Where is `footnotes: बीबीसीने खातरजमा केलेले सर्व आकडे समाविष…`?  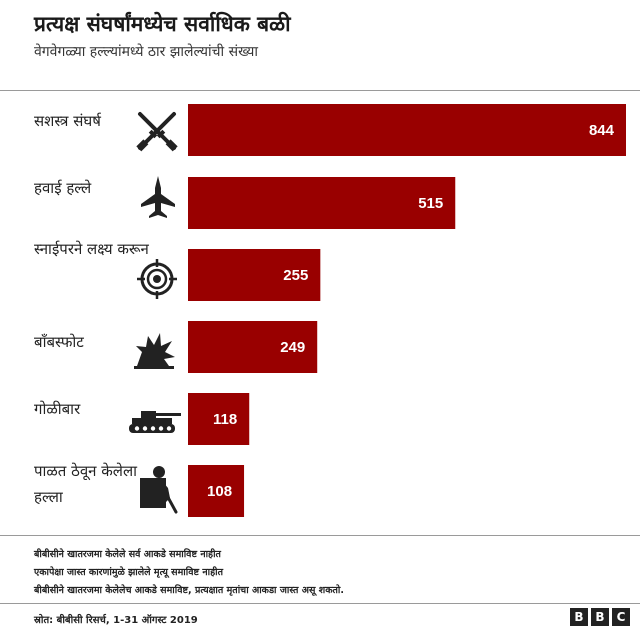 footnotes: बीबीसीने खातरजमा केलेले सर्व आकडे समाविष… is located at coordinates (189, 573).